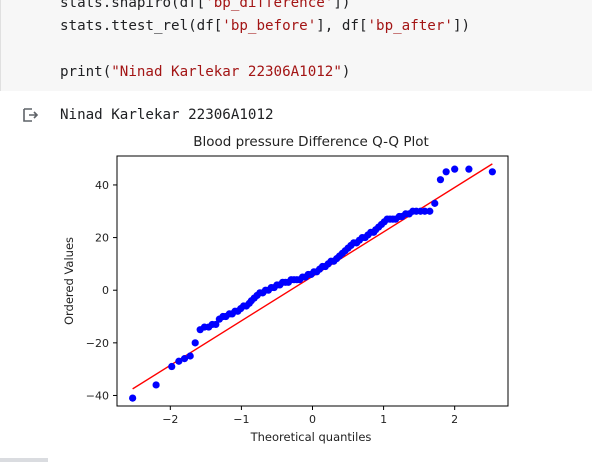 The width and height of the screenshot is (592, 462). What do you see at coordinates (383, 419) in the screenshot?
I see `x-tick-label: 1` at bounding box center [383, 419].